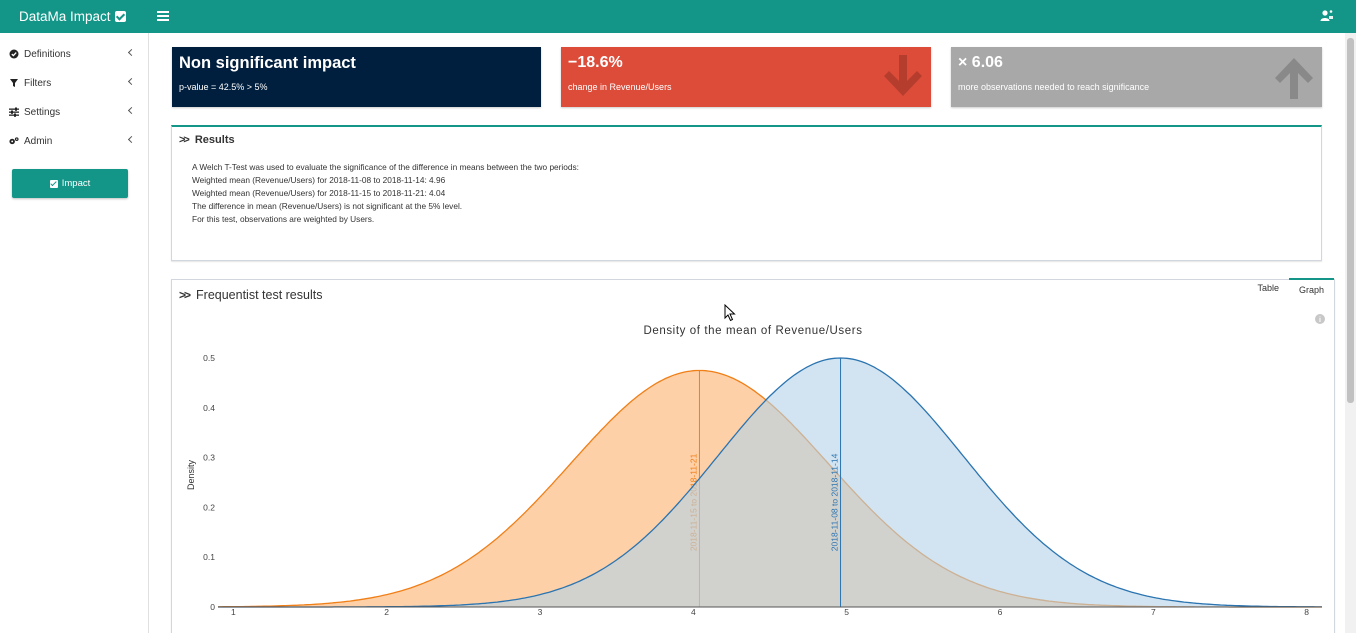 This screenshot has height=633, width=1356. What do you see at coordinates (1268, 288) in the screenshot?
I see `tab-table: Table` at bounding box center [1268, 288].